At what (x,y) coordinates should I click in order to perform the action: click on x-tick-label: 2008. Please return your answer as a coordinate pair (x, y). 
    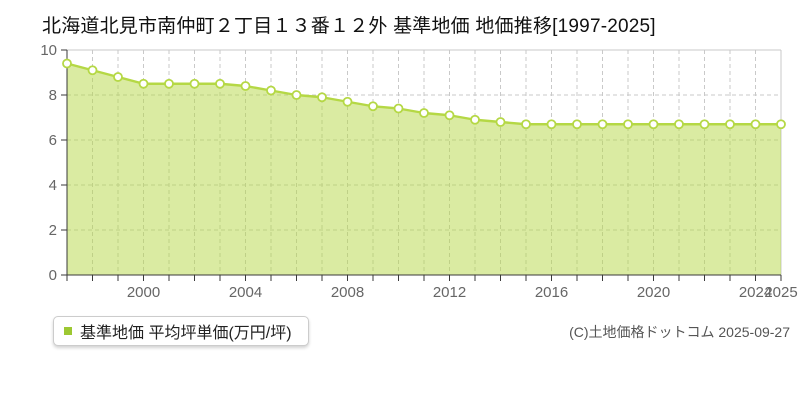
    Looking at the image, I should click on (347, 292).